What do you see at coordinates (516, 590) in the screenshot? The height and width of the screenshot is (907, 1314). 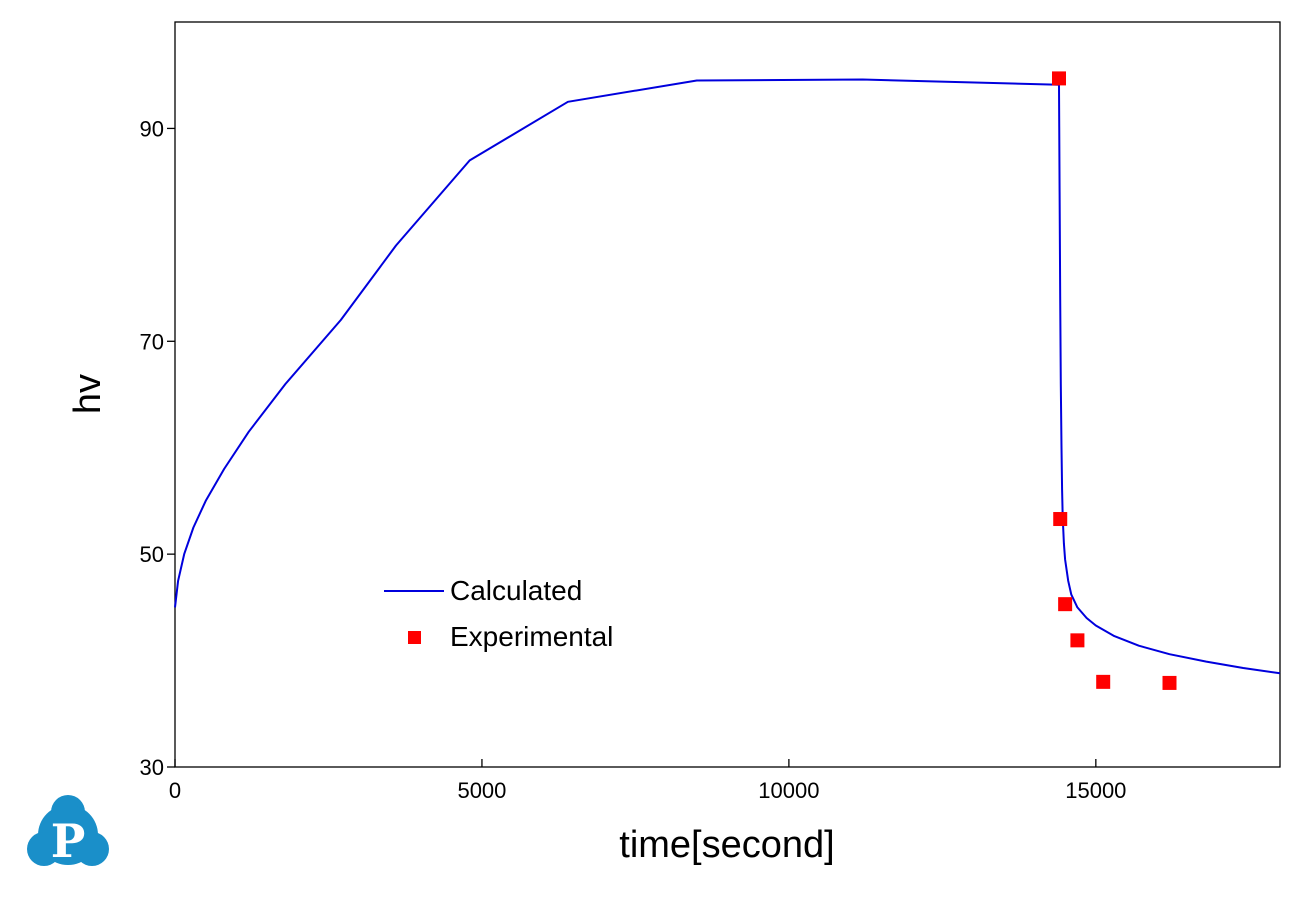 I see `legend-label-calculated: Calculated` at bounding box center [516, 590].